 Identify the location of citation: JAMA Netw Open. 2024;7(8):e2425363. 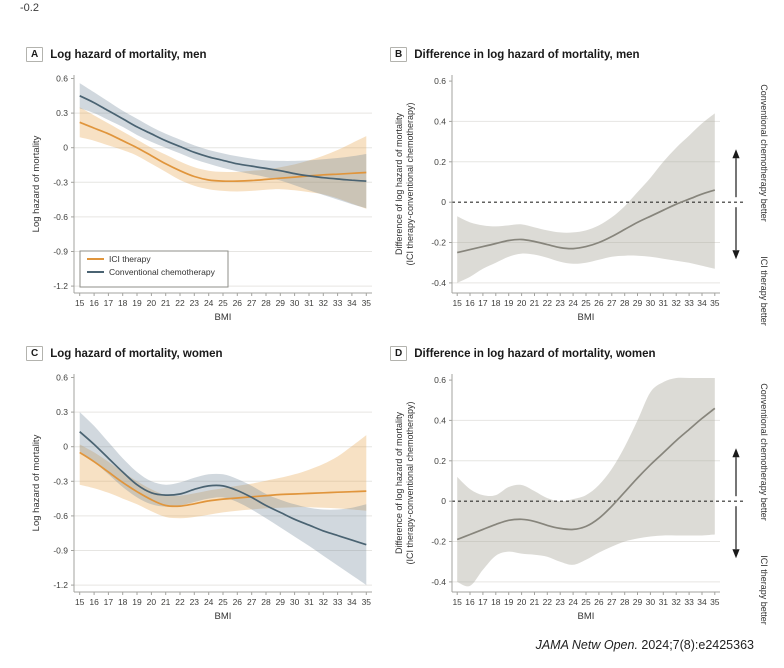
(405, 645).